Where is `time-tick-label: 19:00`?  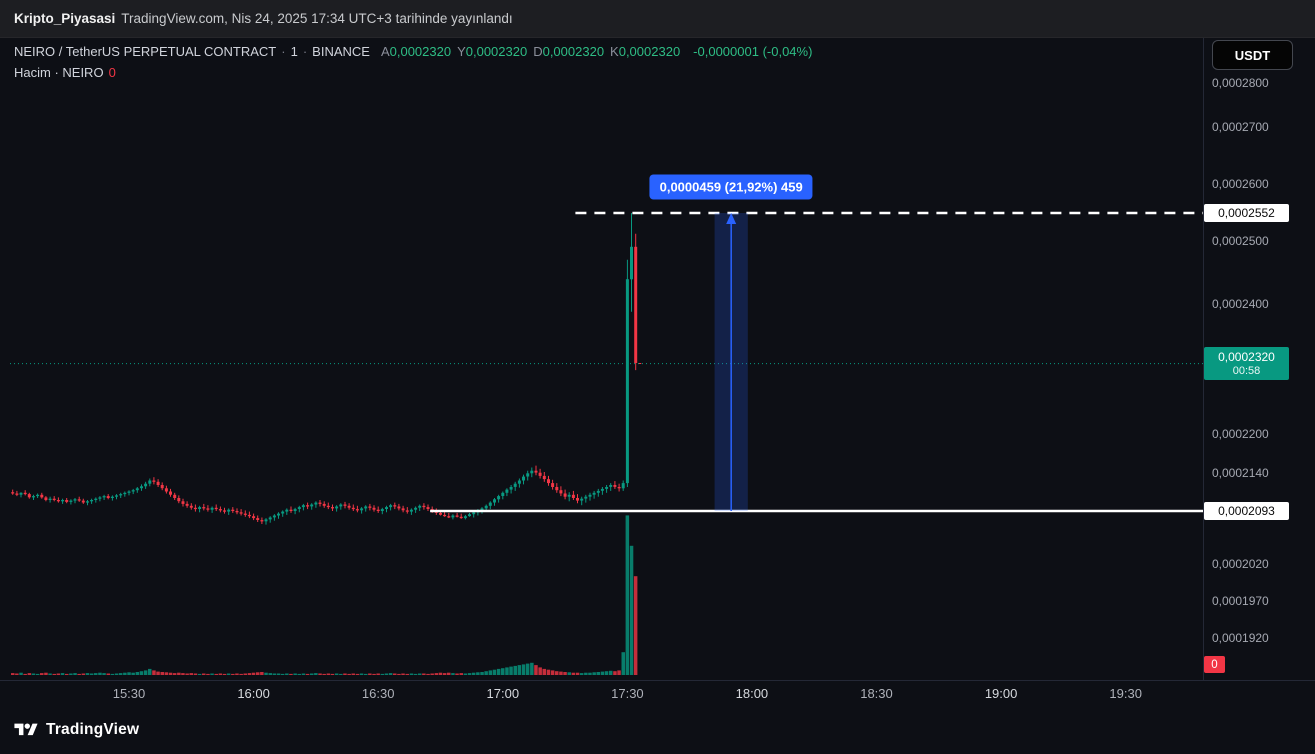 time-tick-label: 19:00 is located at coordinates (1001, 693).